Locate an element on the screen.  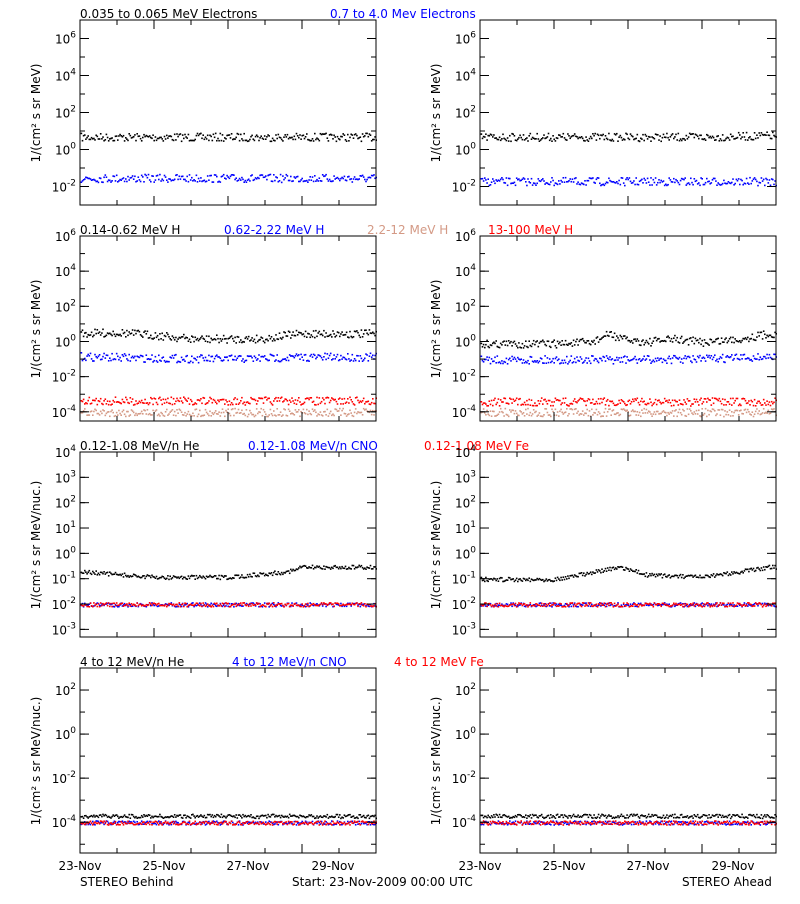
ytick-label: 10⁻³ is located at coordinates (64, 629).